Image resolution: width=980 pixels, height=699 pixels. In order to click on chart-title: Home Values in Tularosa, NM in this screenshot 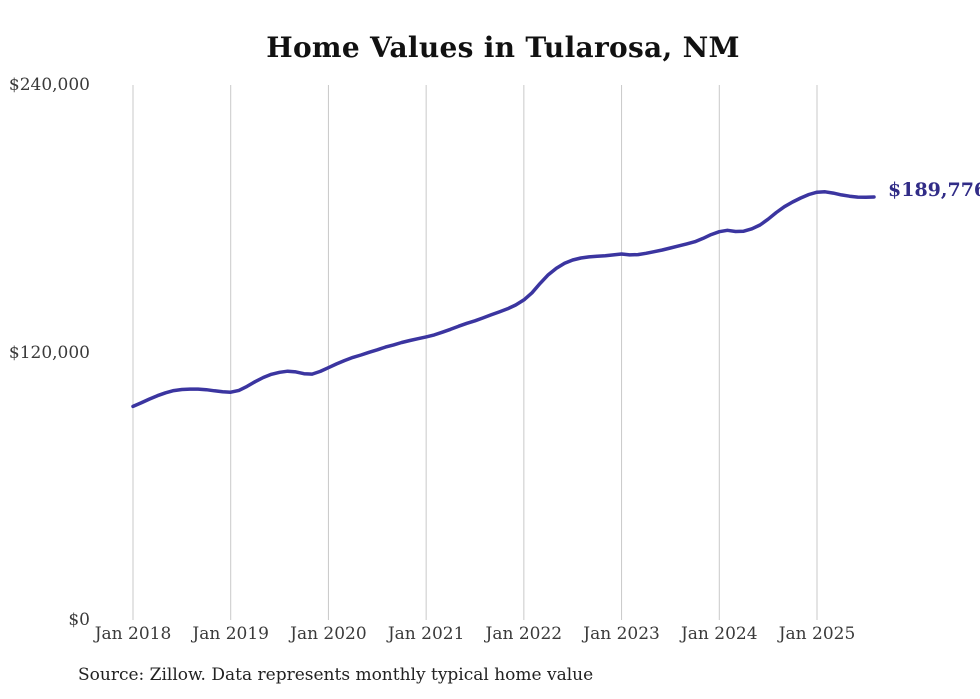, I will do `click(503, 47)`.